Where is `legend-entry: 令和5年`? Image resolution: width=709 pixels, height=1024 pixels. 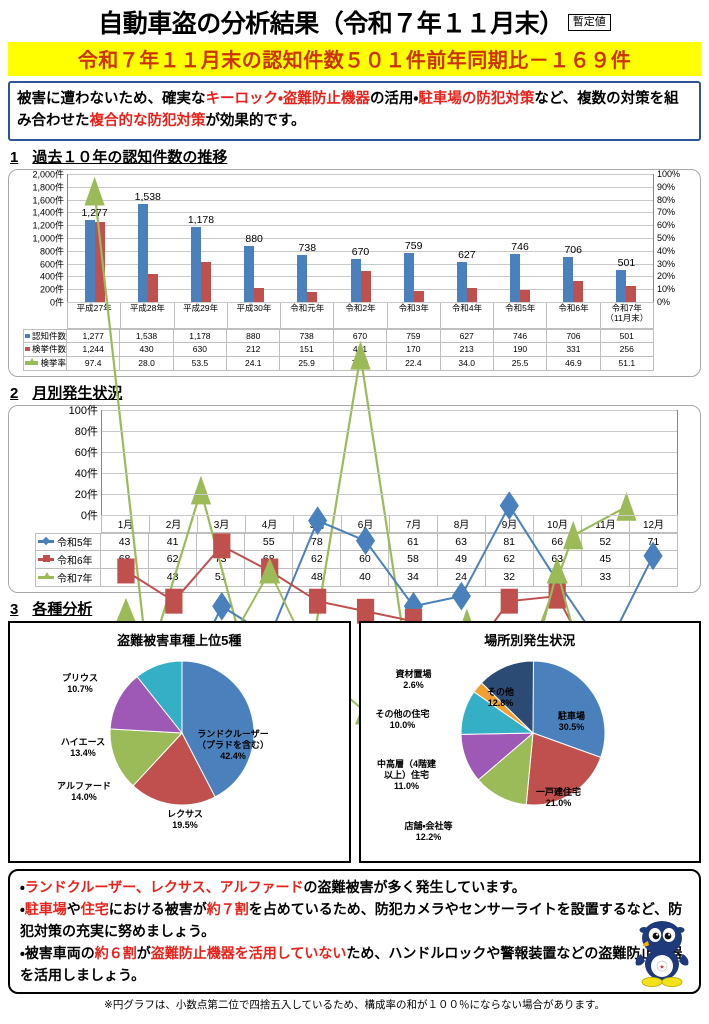
legend-entry: 令和5年 is located at coordinates (68, 541).